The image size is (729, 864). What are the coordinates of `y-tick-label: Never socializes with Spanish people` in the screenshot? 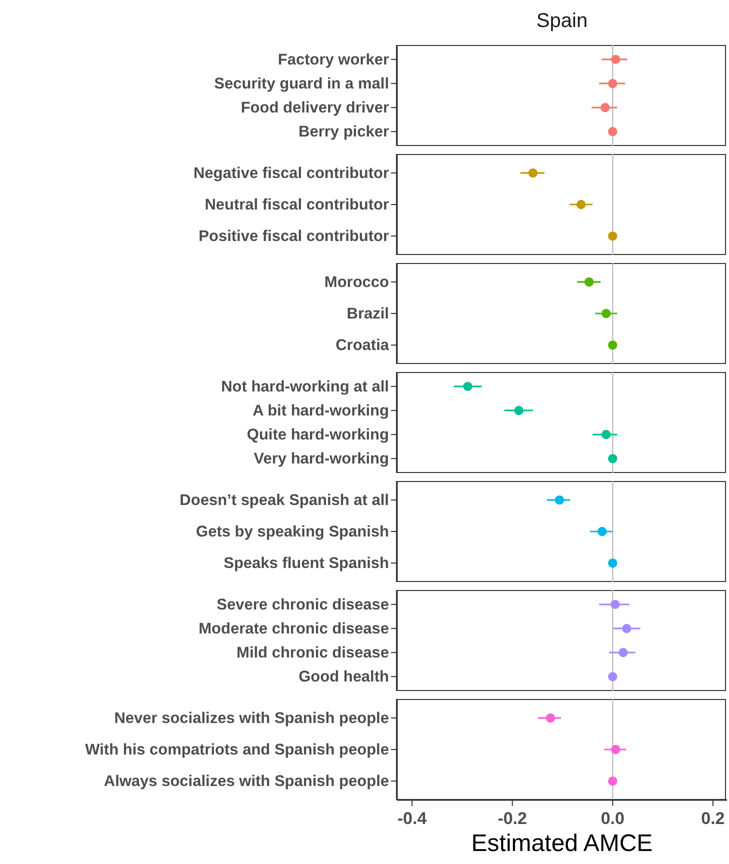 It's located at (252, 718).